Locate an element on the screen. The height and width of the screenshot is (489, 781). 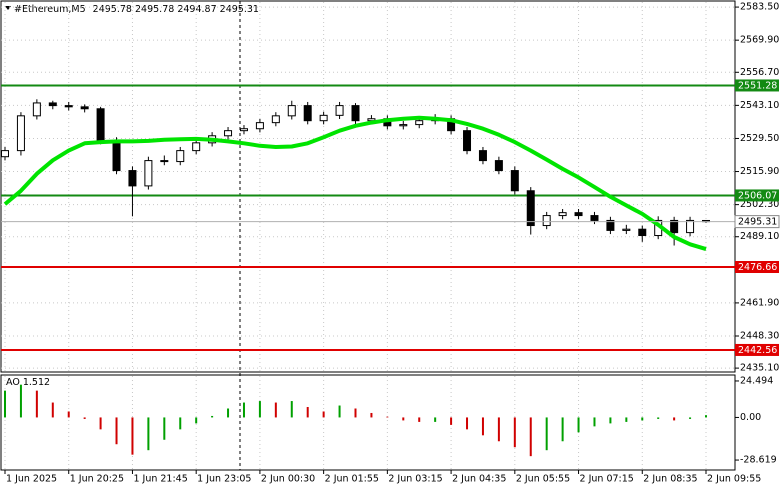
header-value: 2495.78 is located at coordinates (112, 9).